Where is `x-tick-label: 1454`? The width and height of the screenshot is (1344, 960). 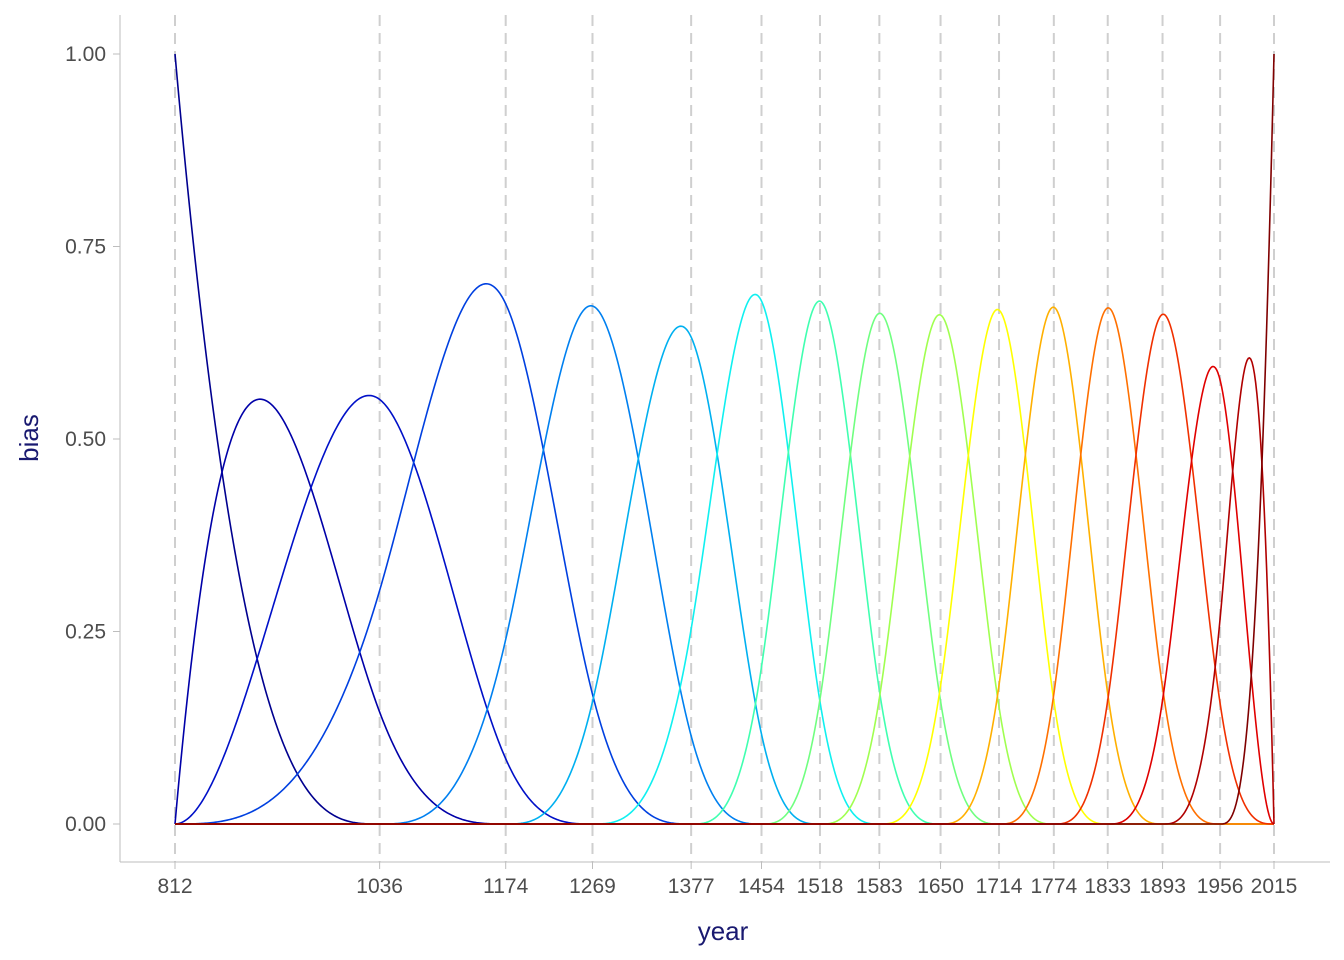
x-tick-label: 1454 is located at coordinates (761, 886).